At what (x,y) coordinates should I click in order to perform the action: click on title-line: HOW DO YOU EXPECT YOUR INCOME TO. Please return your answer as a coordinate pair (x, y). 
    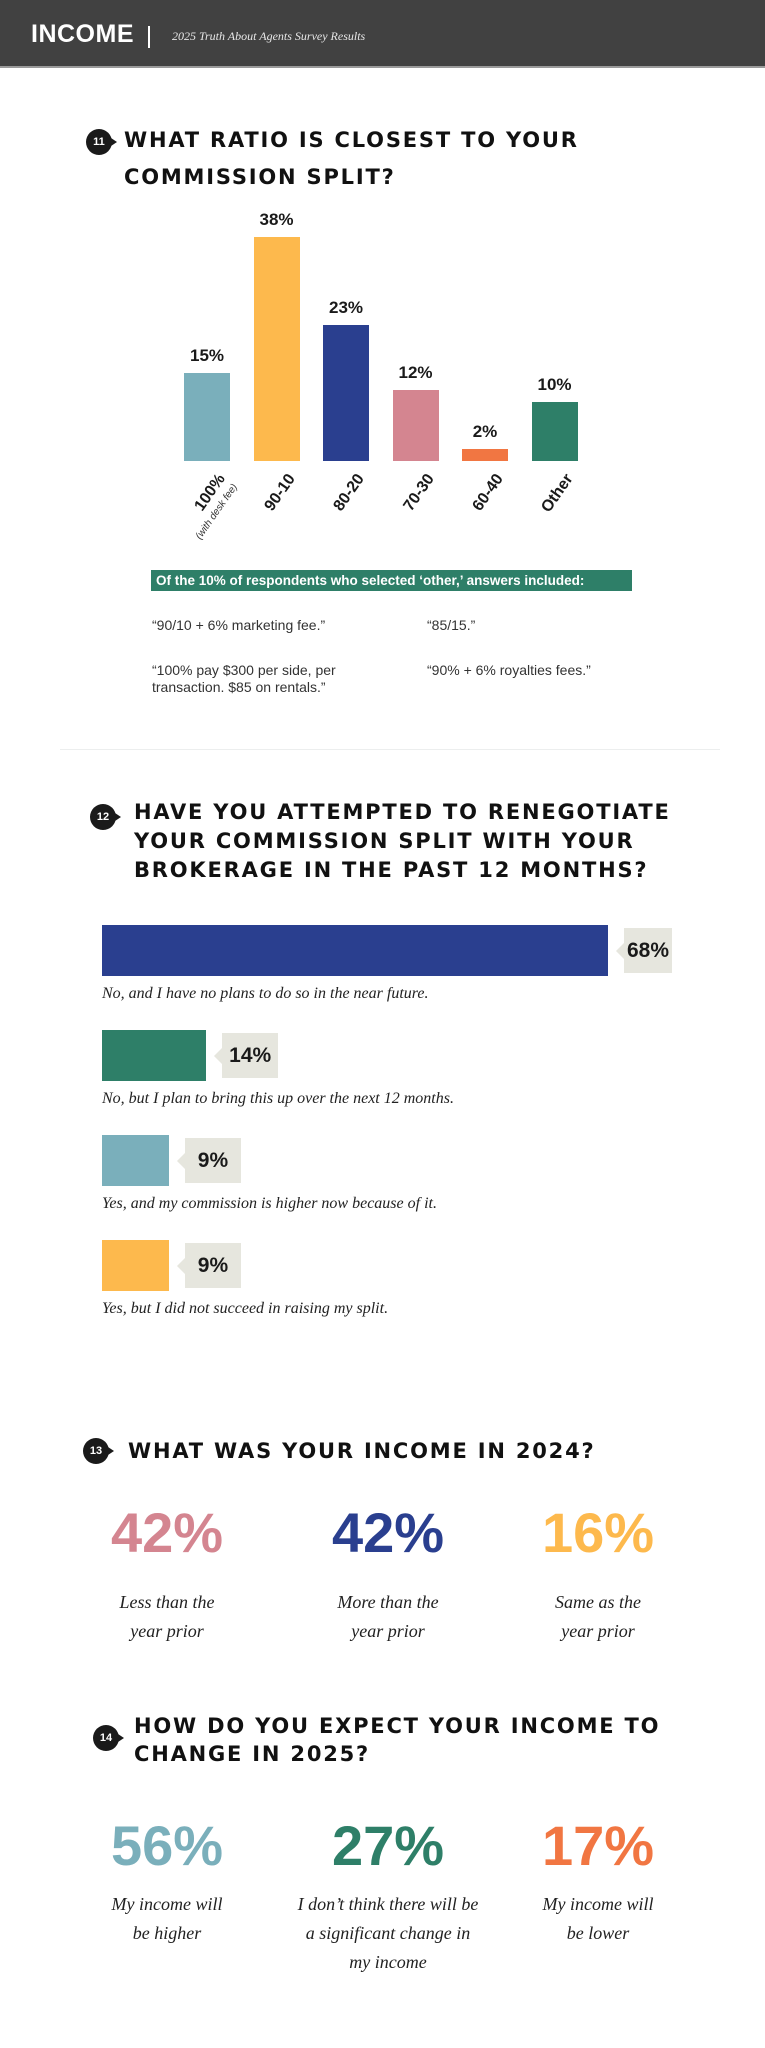
    Looking at the image, I should click on (397, 1726).